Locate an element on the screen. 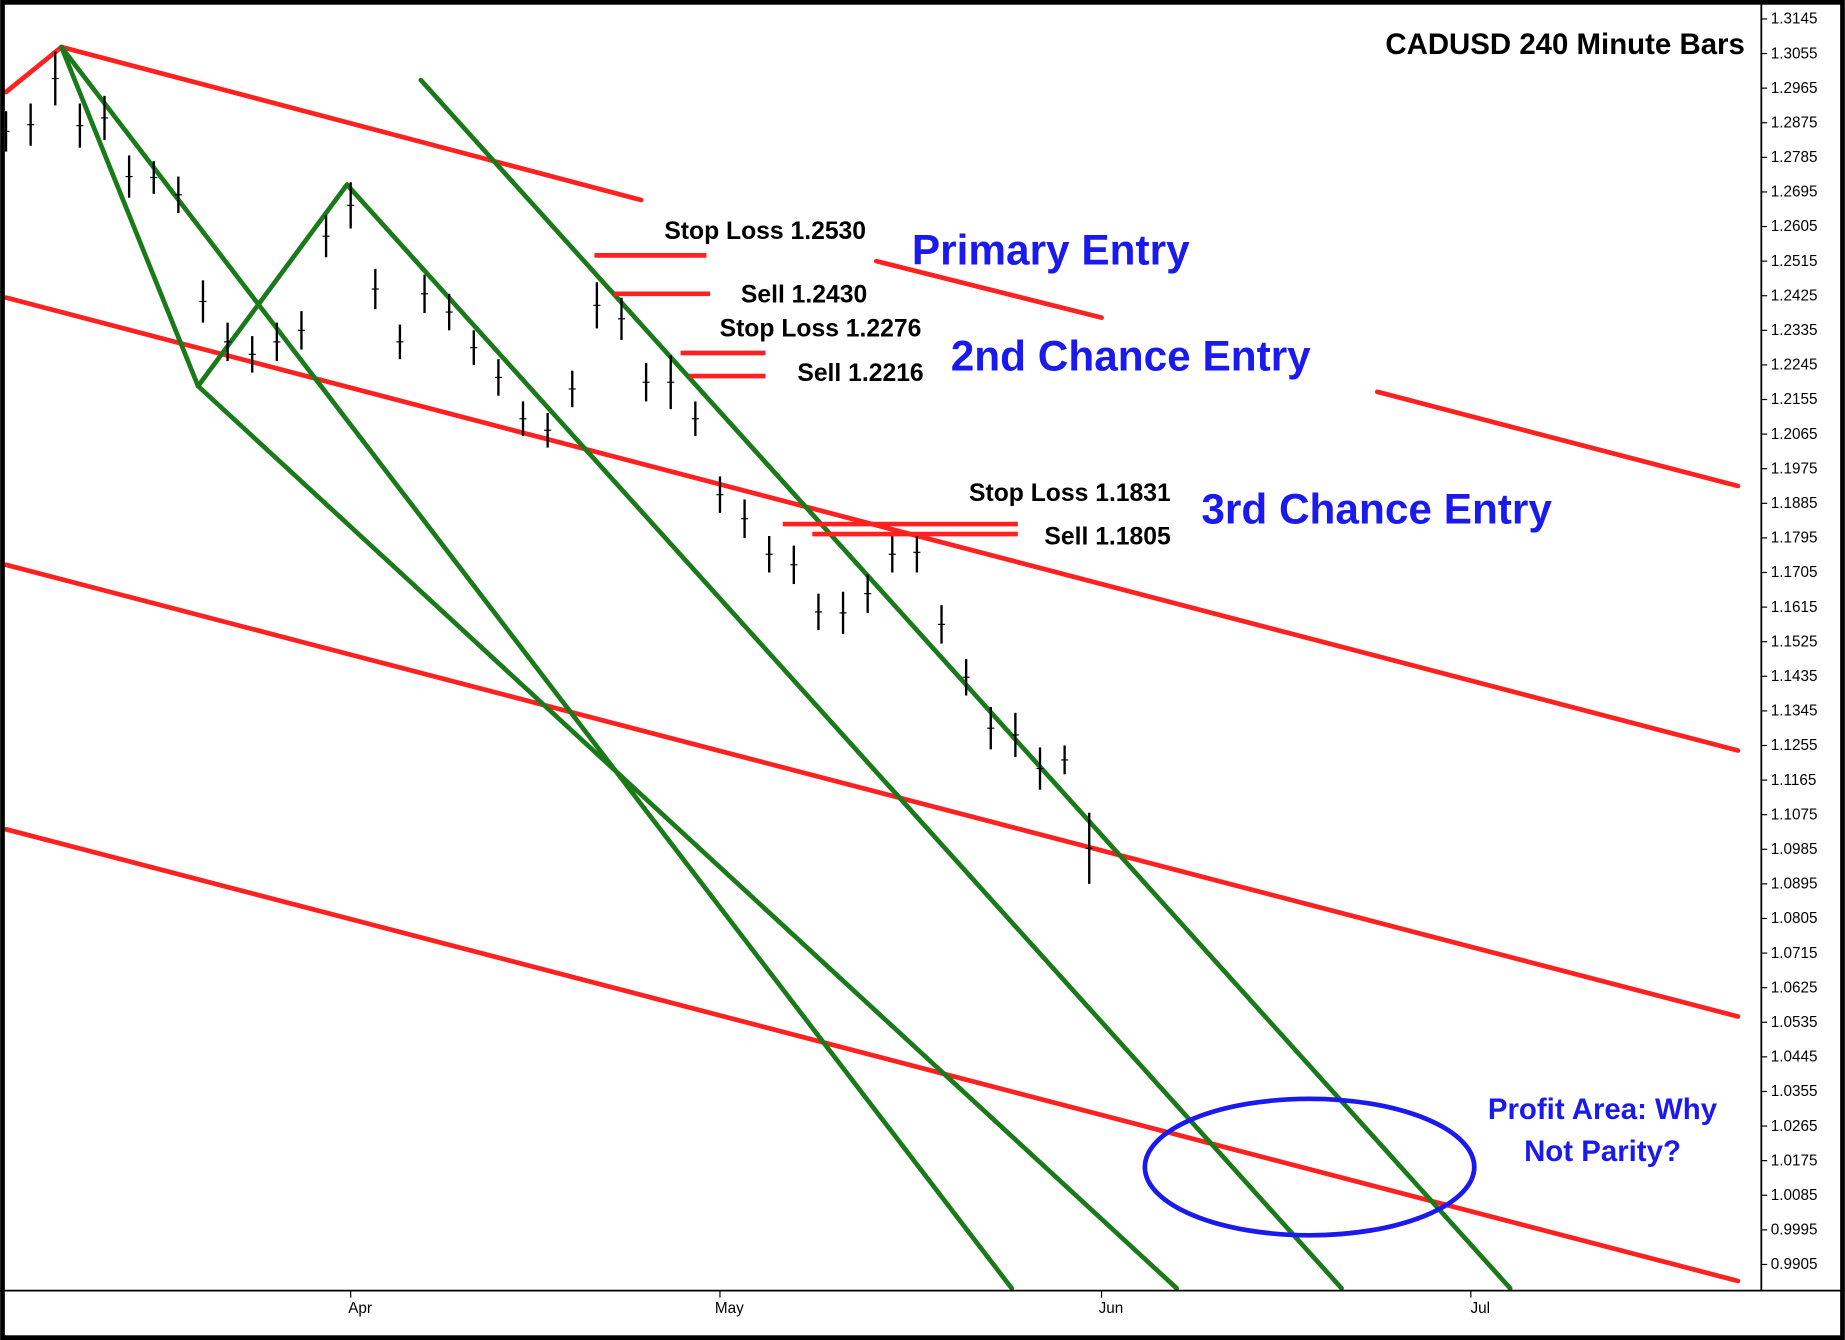 The width and height of the screenshot is (1845, 1340). y-tick-label: 1.2425 is located at coordinates (1794, 295).